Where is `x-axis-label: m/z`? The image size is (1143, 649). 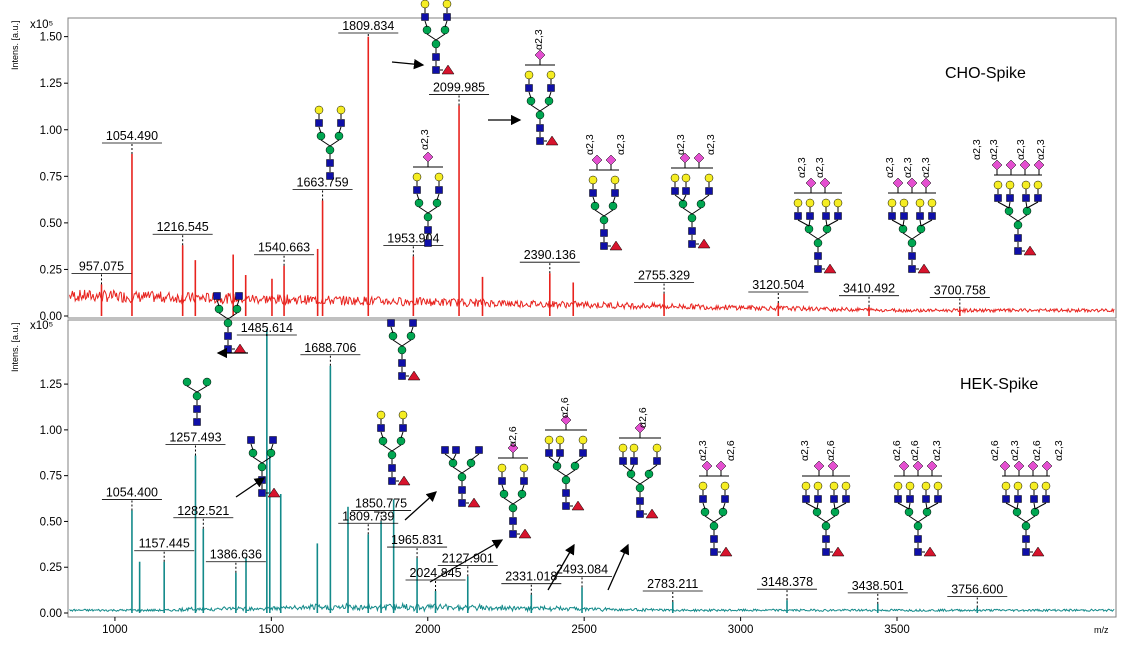 x-axis-label: m/z is located at coordinates (1101, 630).